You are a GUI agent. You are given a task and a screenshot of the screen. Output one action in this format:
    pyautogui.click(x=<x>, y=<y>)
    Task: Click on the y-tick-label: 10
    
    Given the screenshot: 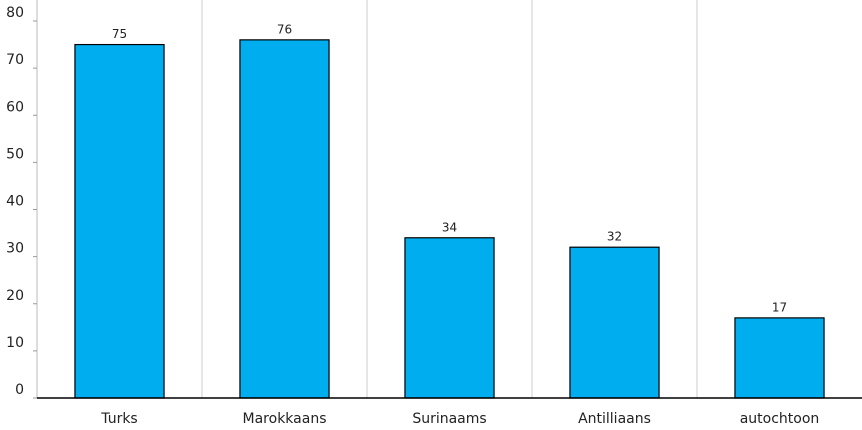 What is the action you would take?
    pyautogui.click(x=15, y=343)
    